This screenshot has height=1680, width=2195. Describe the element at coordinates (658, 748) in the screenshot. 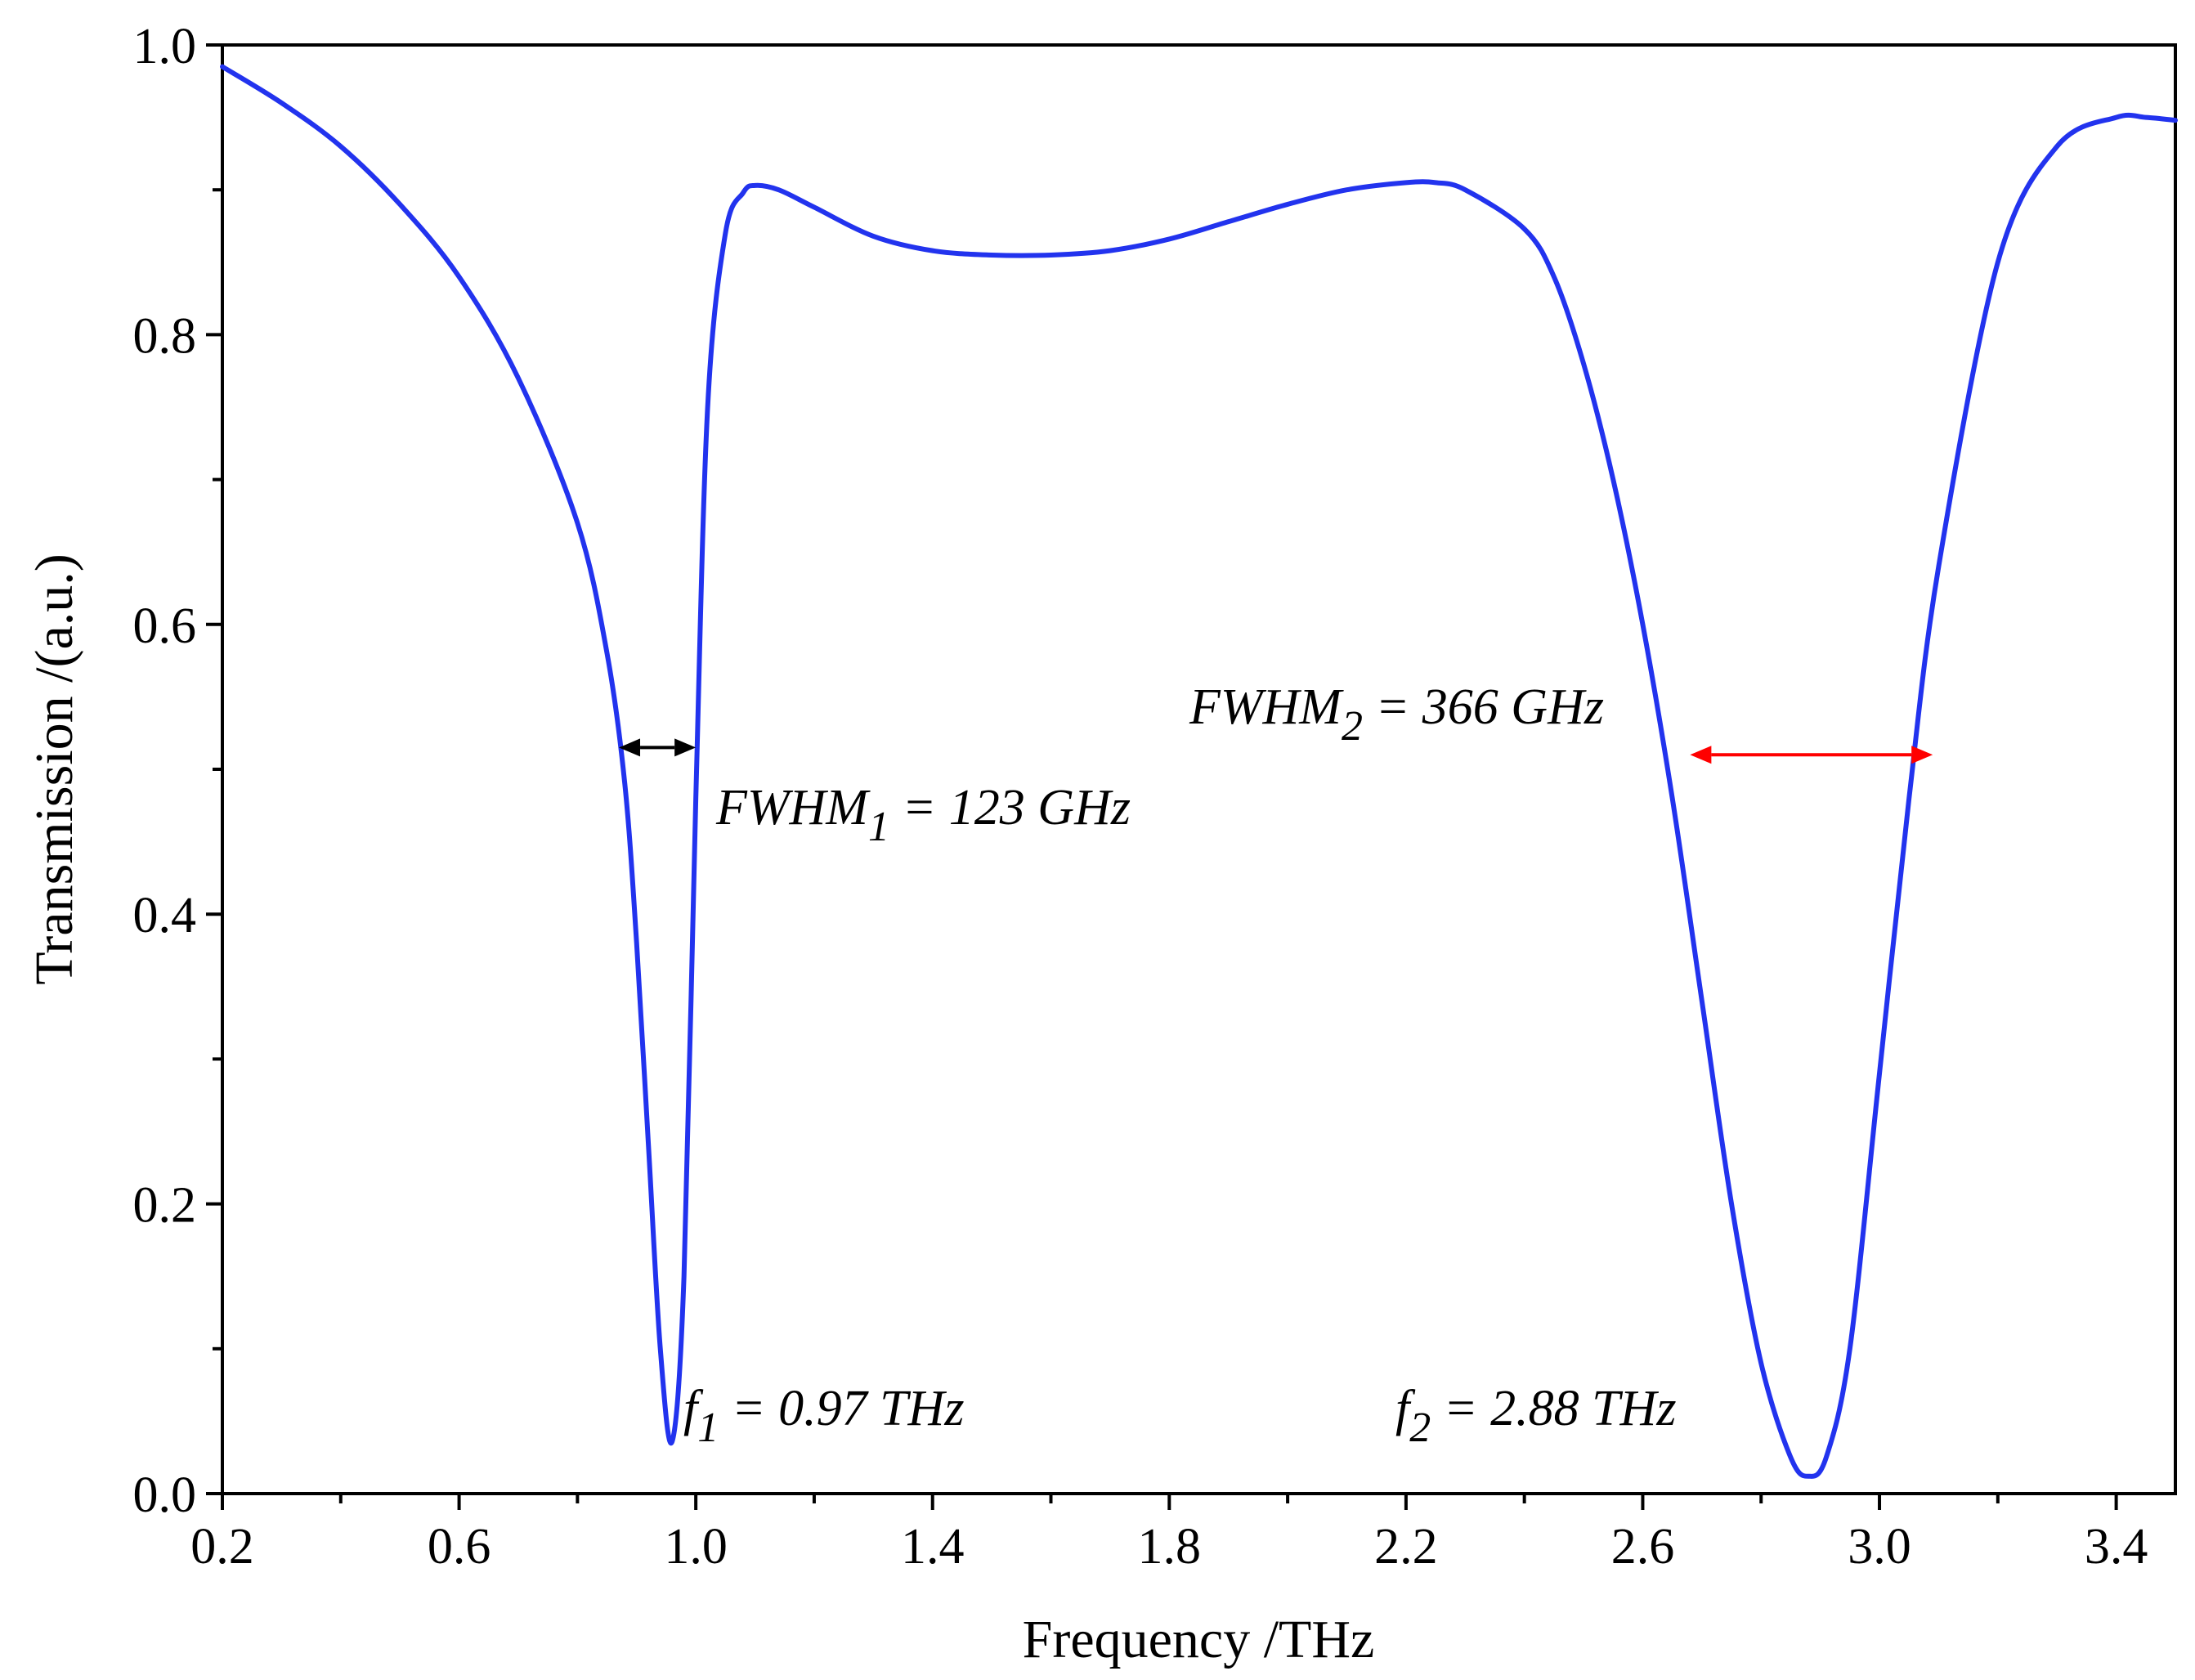

I see `fwhm1-arrow` at that location.